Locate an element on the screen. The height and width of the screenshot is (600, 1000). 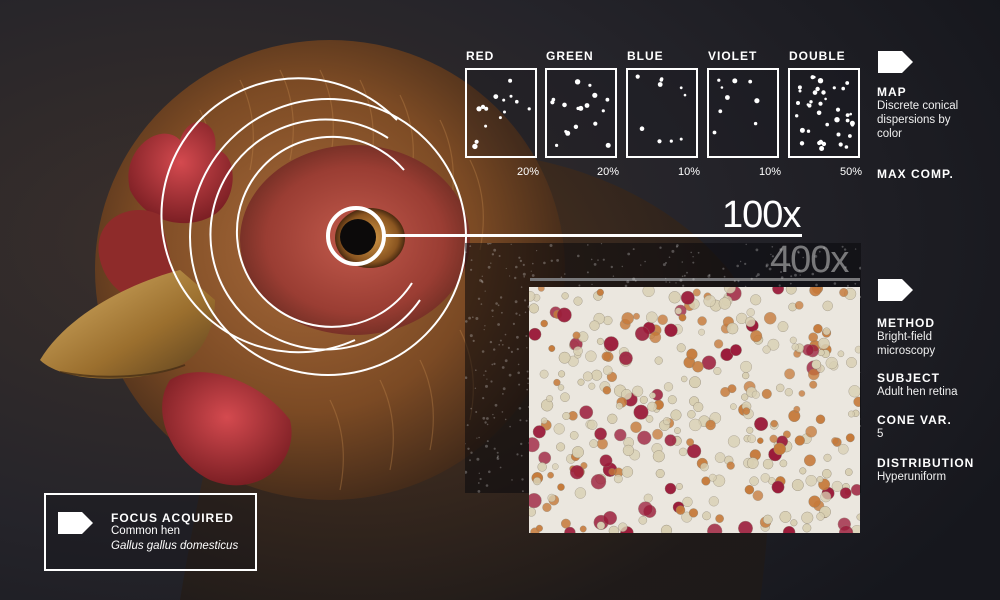
map-box-violet is located at coordinates (743, 113).